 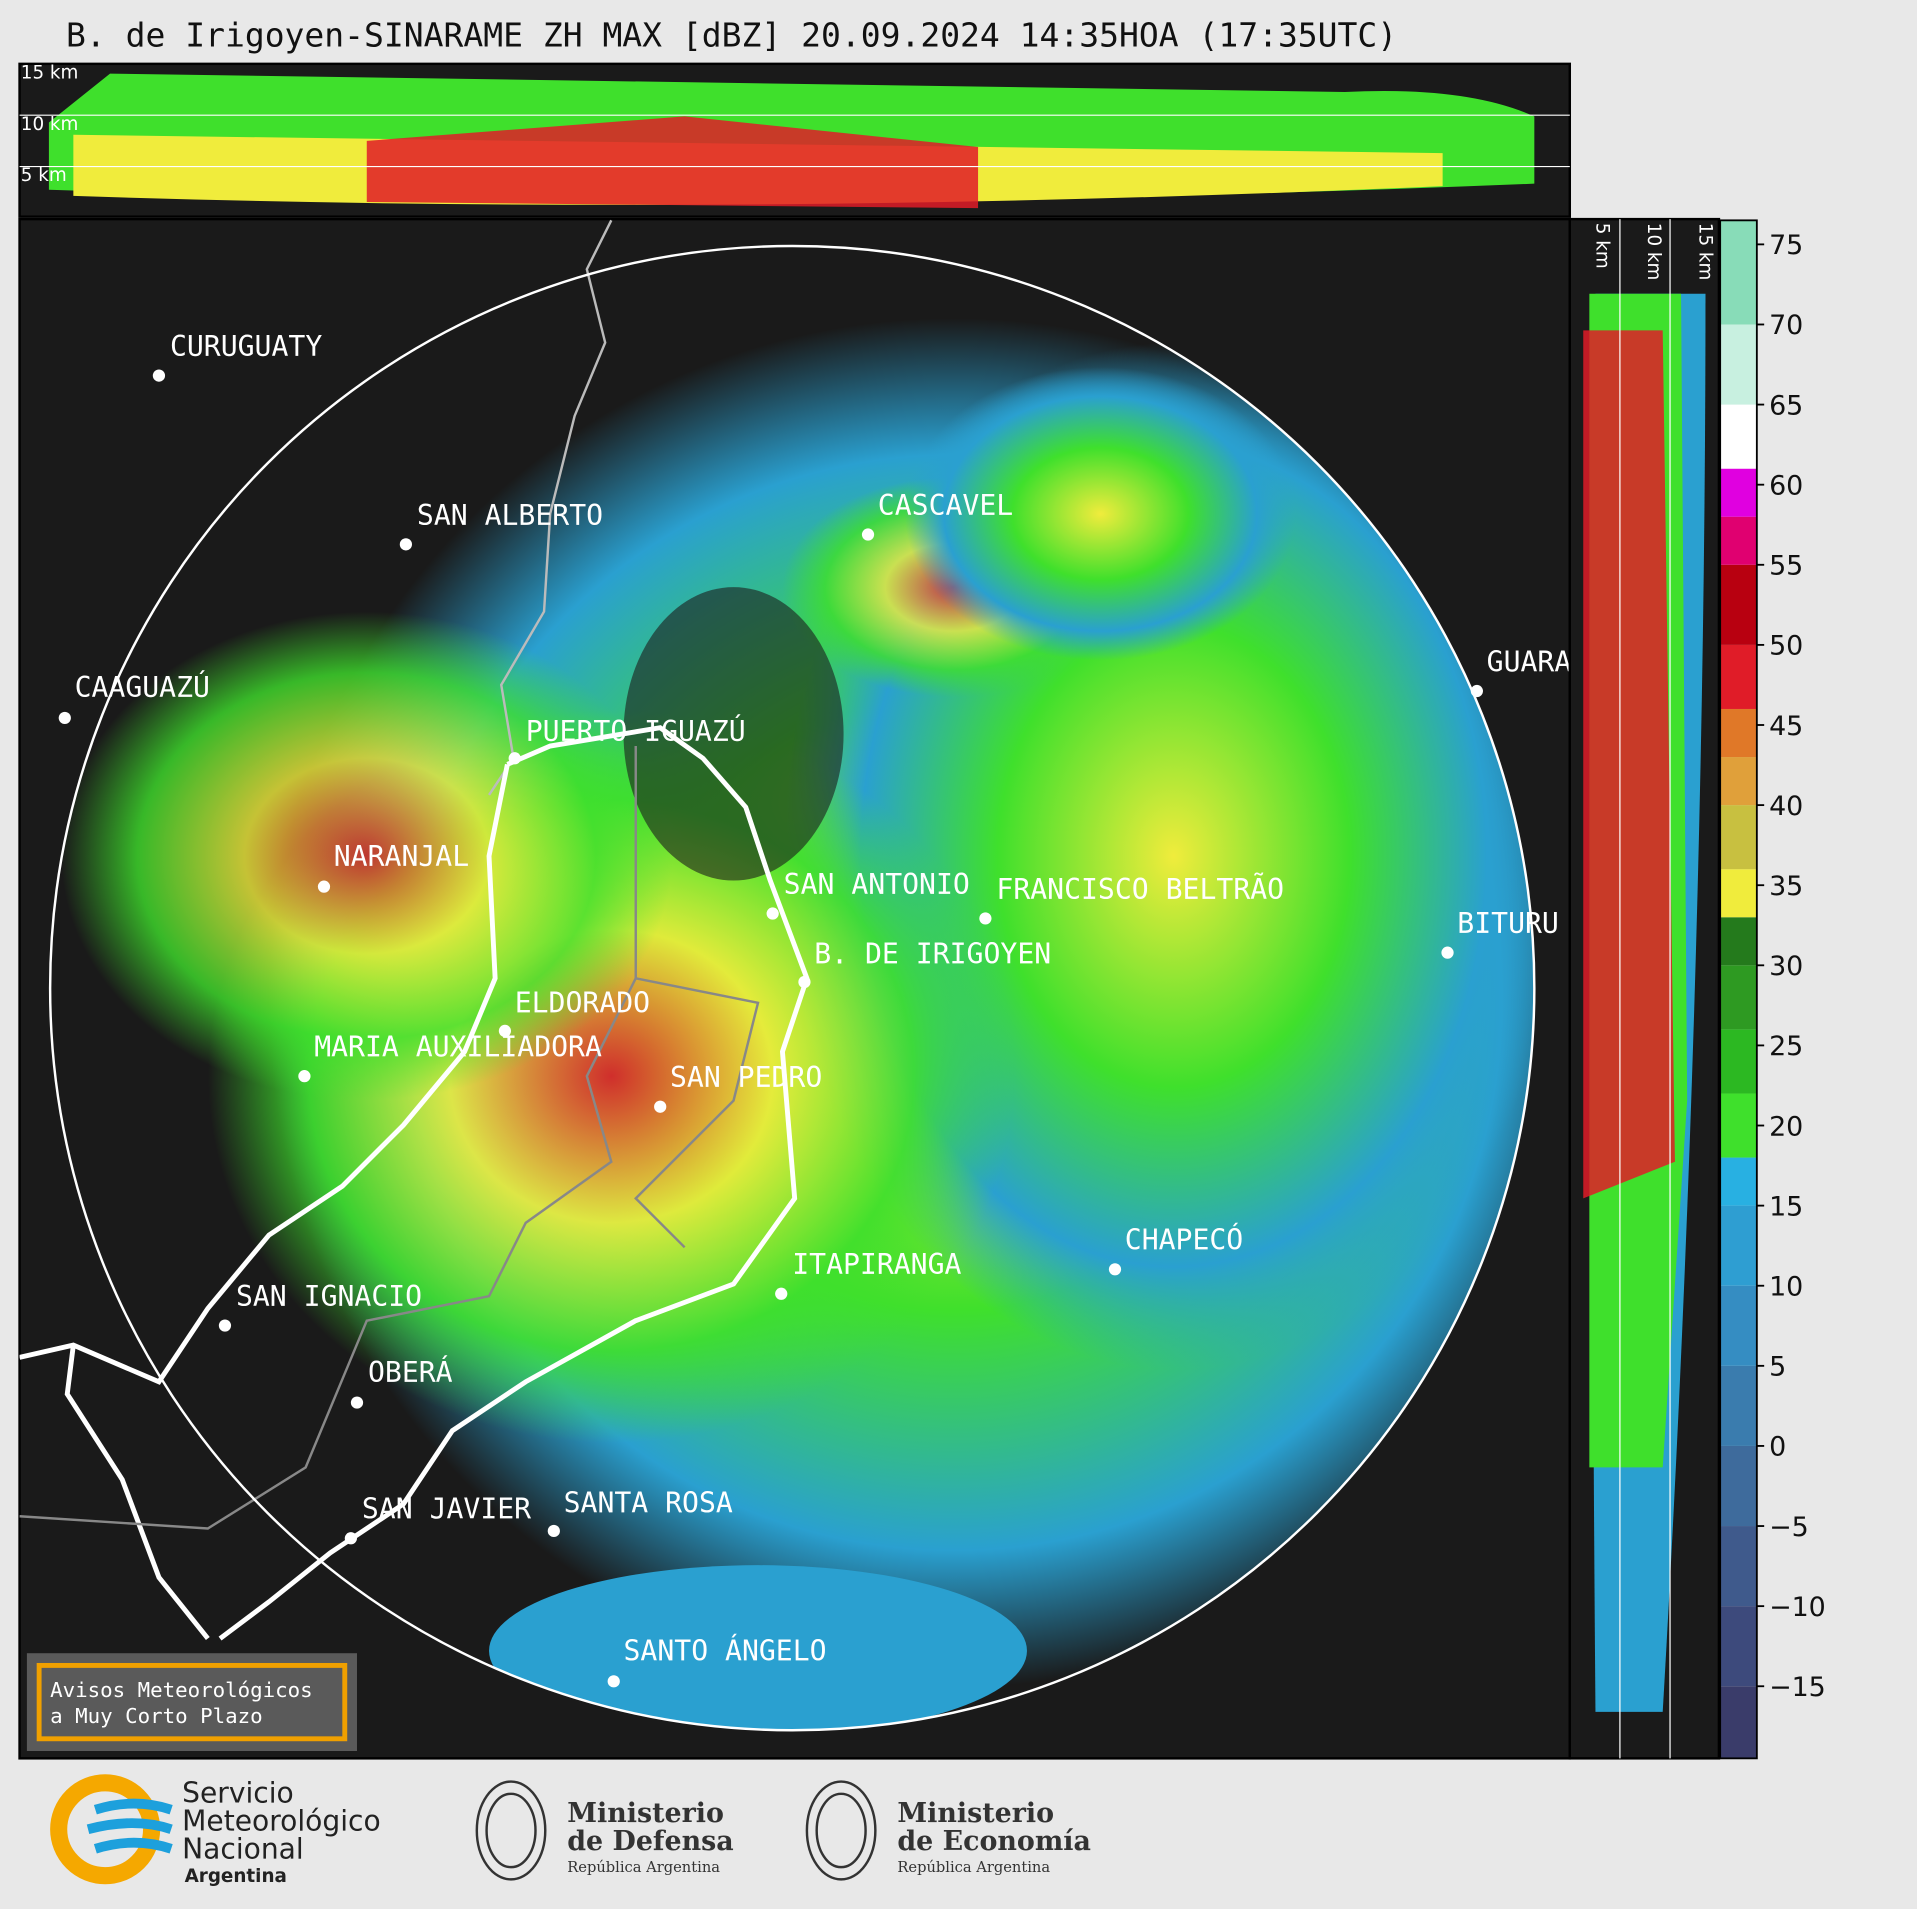 I want to click on city-label: SAN IGNACIO, so click(x=329, y=1296).